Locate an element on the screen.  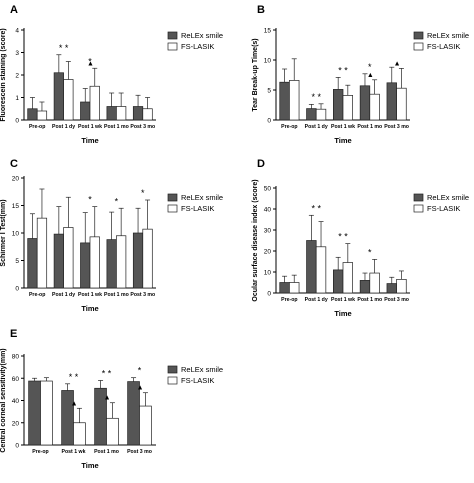
y-tick-label: 80 is located at coordinates (16, 357).